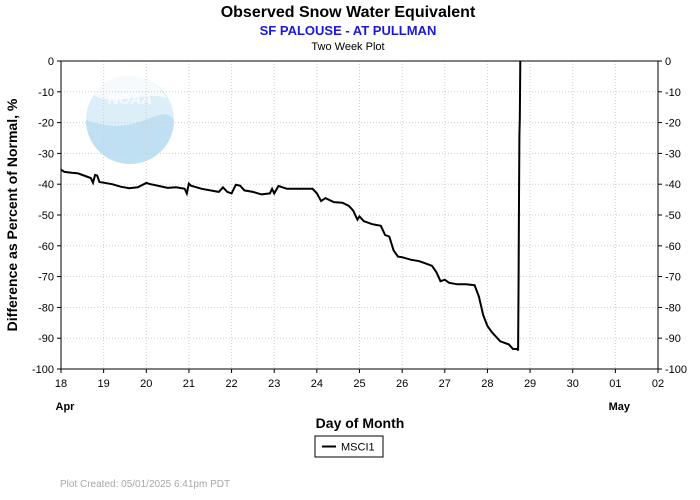  What do you see at coordinates (573, 384) in the screenshot?
I see `x-tick-label: 30` at bounding box center [573, 384].